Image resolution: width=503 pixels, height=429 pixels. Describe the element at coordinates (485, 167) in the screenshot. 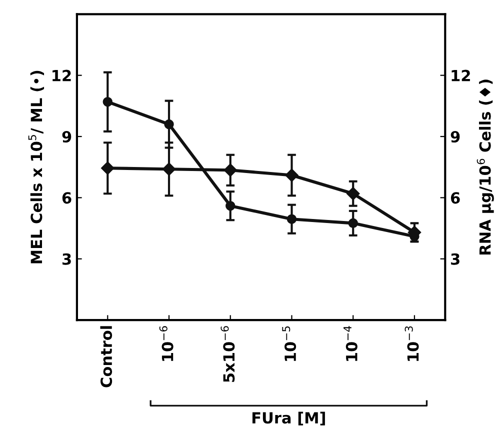

I see `y2-axis-title: RNA µg/10$^{6}$ Cells (♦)` at that location.